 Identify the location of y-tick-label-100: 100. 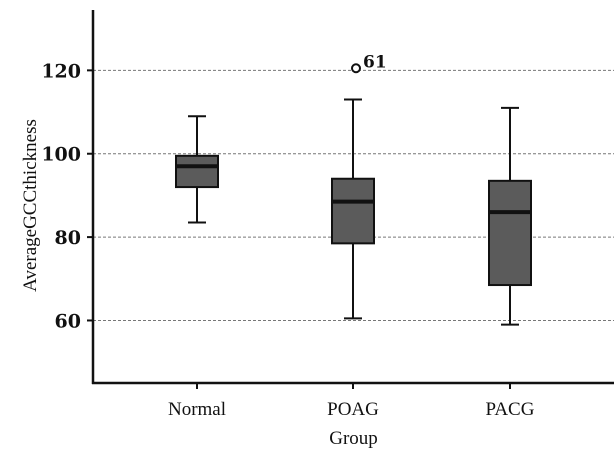
(61, 155).